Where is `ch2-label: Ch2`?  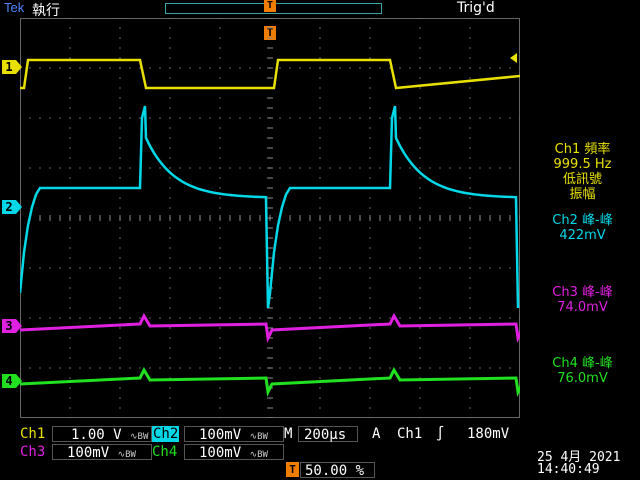 ch2-label: Ch2 is located at coordinates (166, 434).